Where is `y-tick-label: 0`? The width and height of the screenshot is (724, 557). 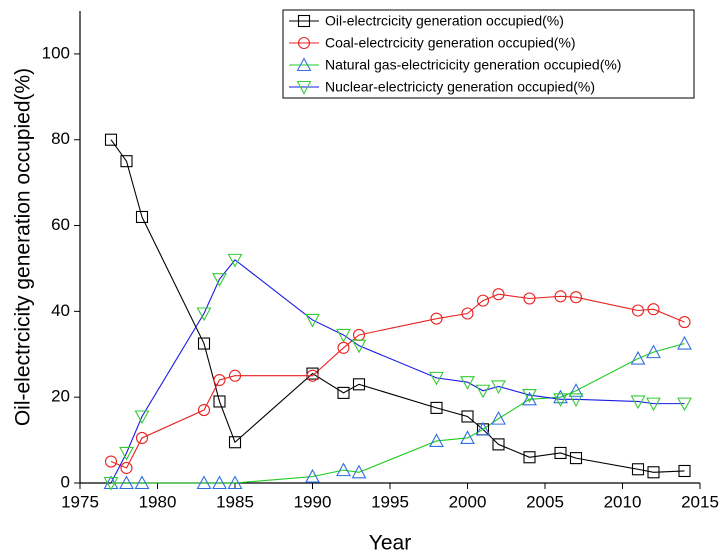 y-tick-label: 0 is located at coordinates (65, 481).